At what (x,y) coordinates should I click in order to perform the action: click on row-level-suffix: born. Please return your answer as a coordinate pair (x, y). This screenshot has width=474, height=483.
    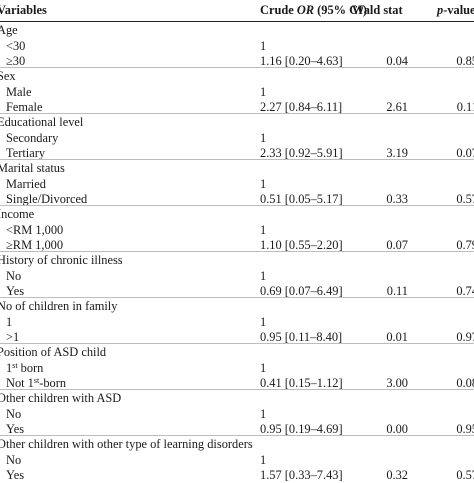
    Looking at the image, I should click on (30, 367).